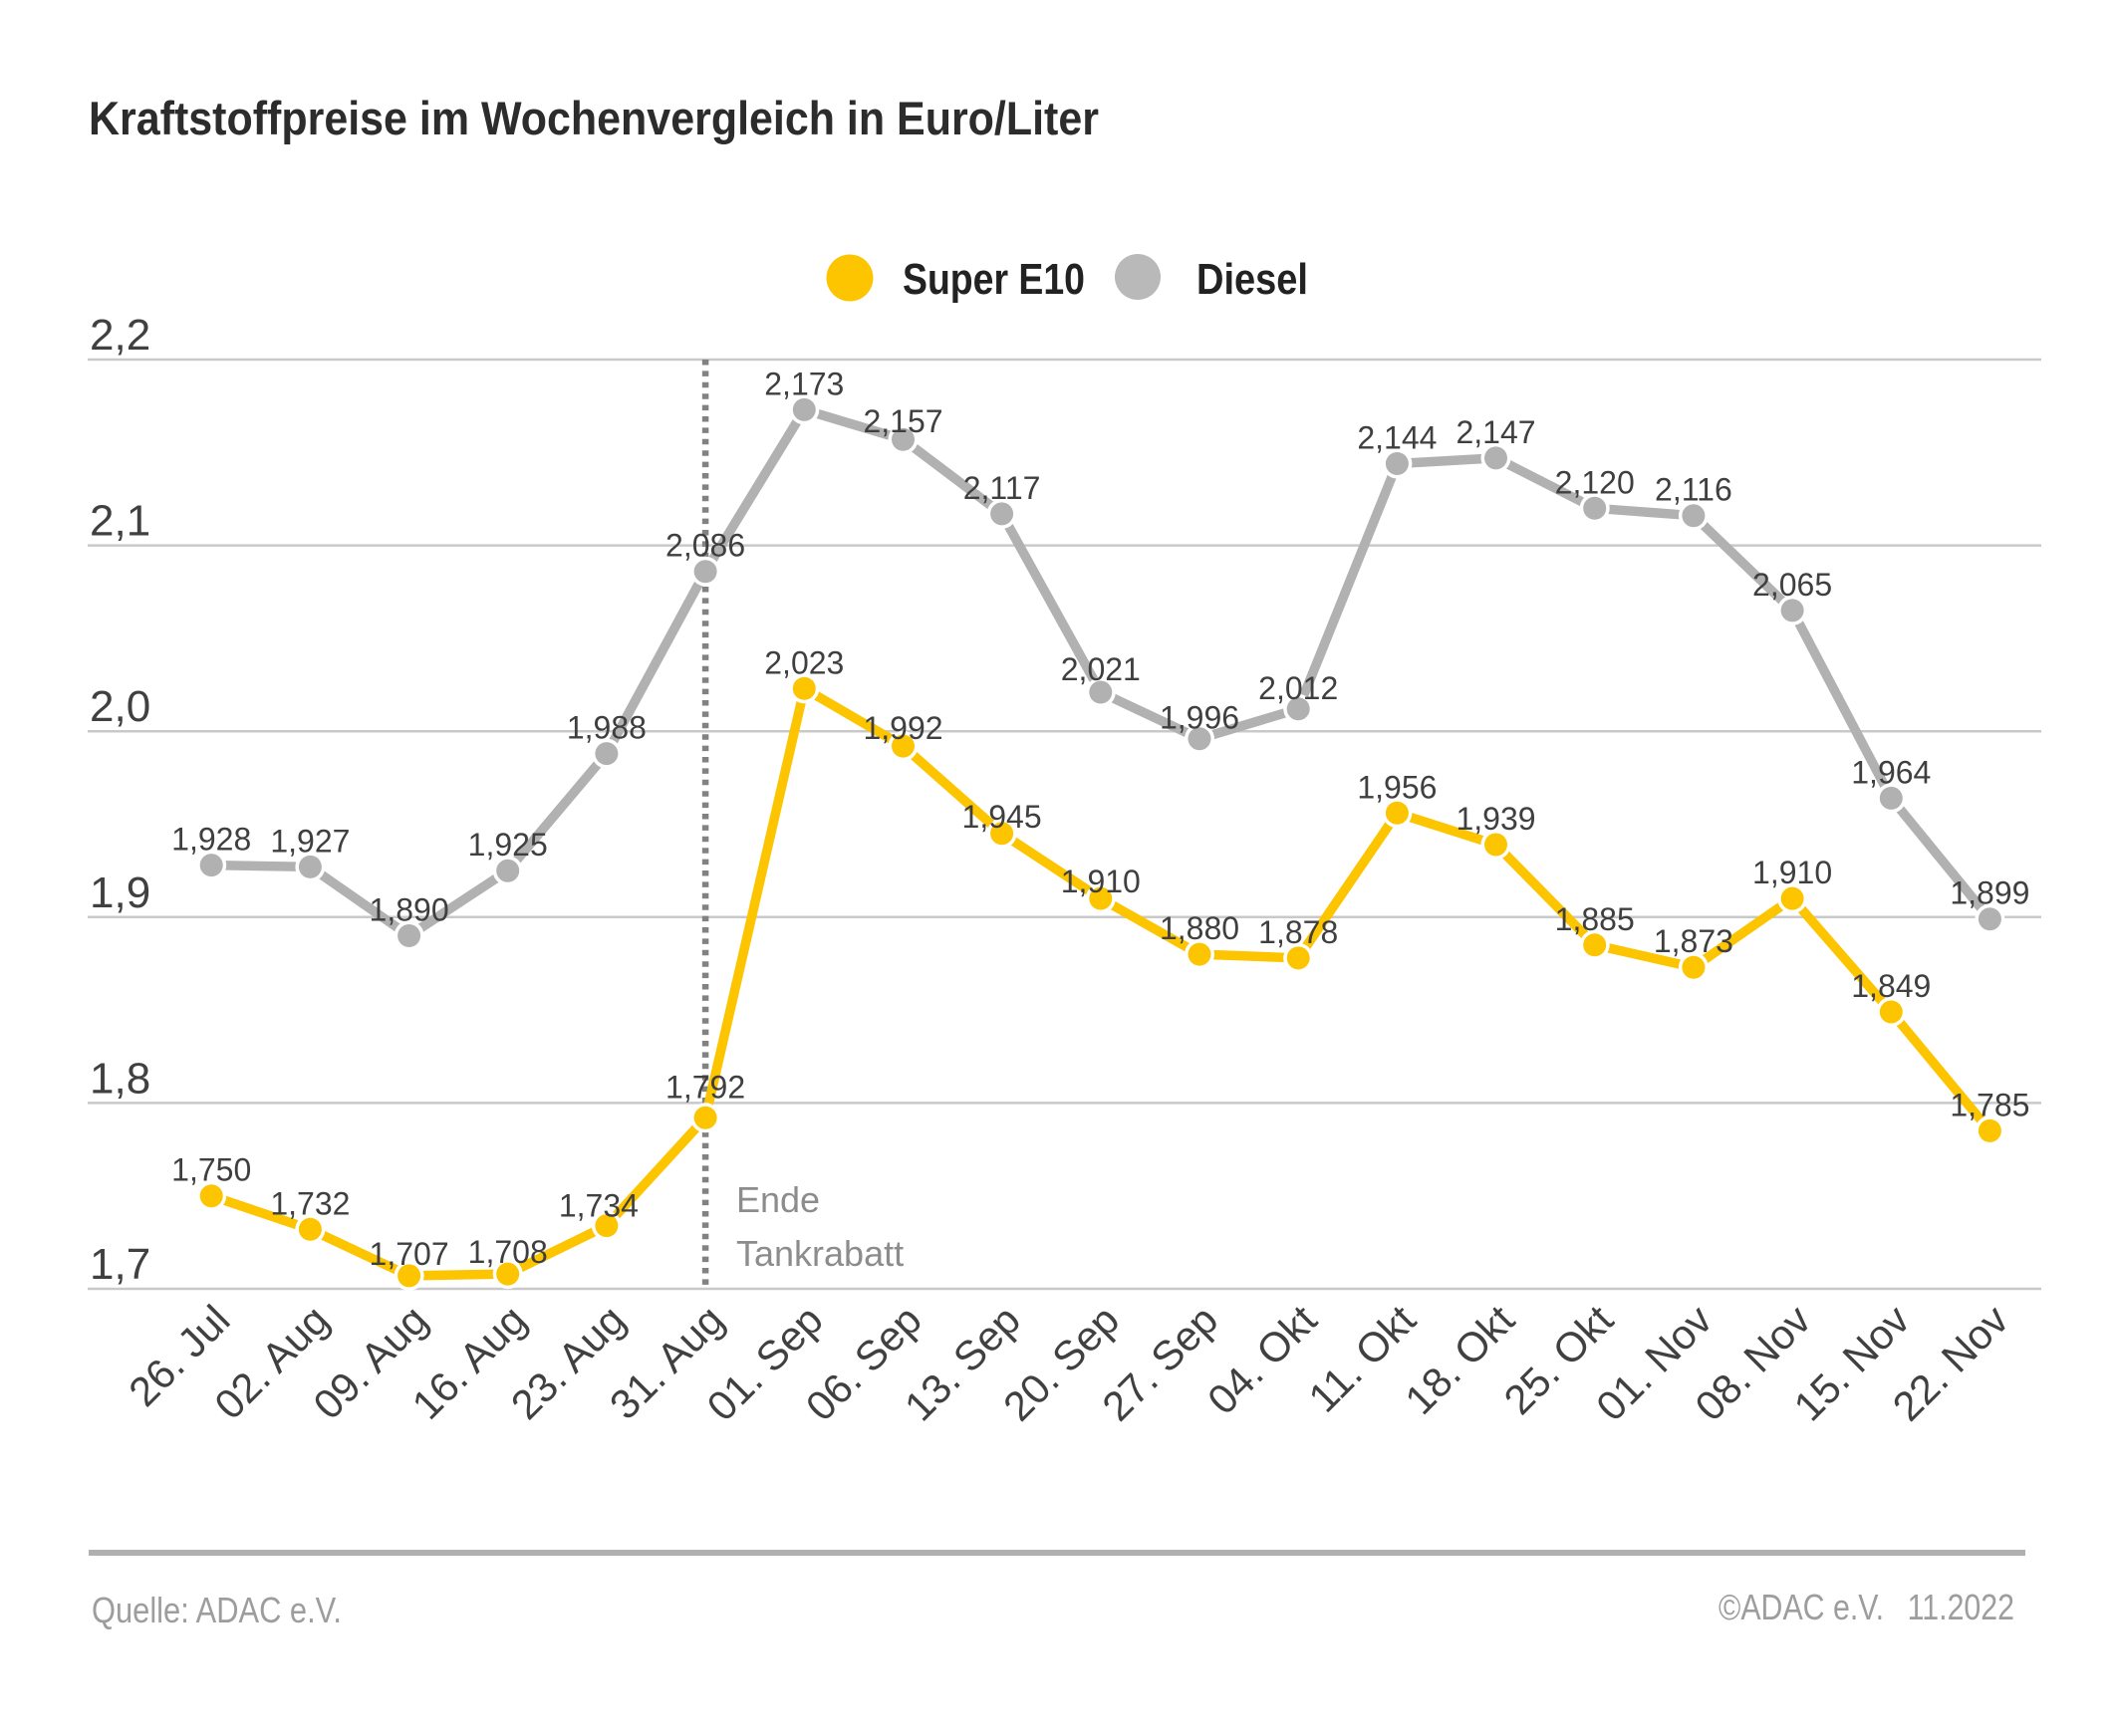 This screenshot has width=2118, height=1736. I want to click on svg-text: 2,116, so click(1693, 490).